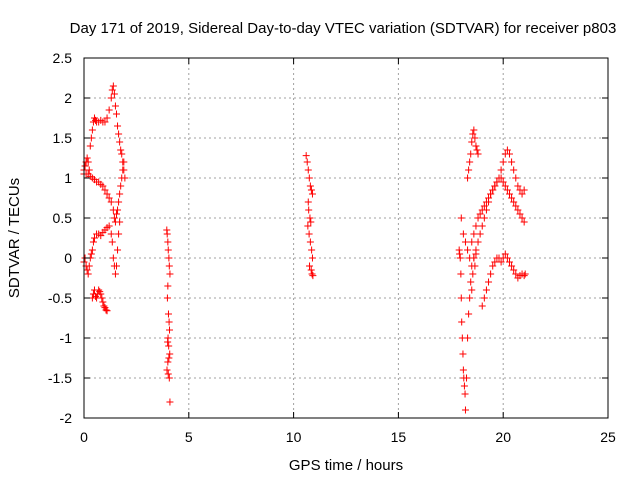  I want to click on y-tick-label: -2, so click(66, 418).